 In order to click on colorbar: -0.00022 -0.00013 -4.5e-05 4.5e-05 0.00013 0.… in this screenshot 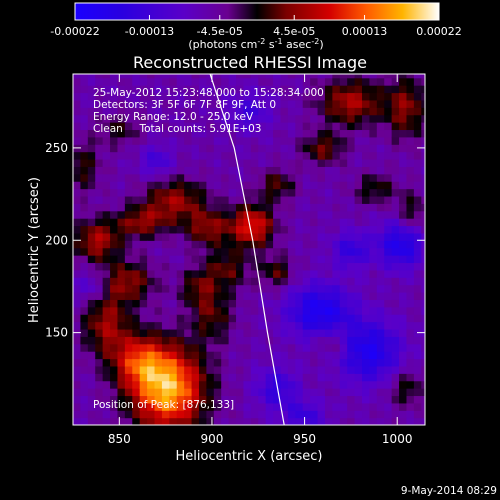, I will do `click(256, 26)`.